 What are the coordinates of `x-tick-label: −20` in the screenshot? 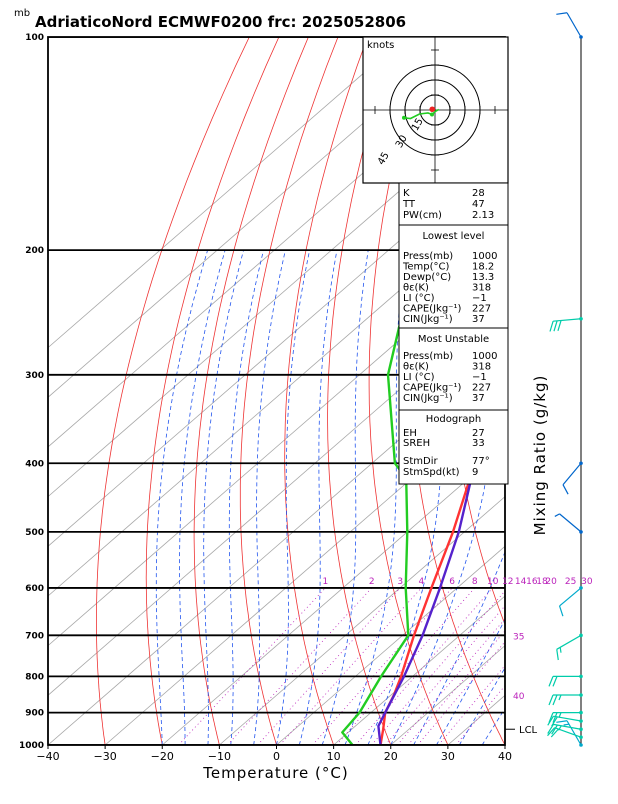 It's located at (162, 756).